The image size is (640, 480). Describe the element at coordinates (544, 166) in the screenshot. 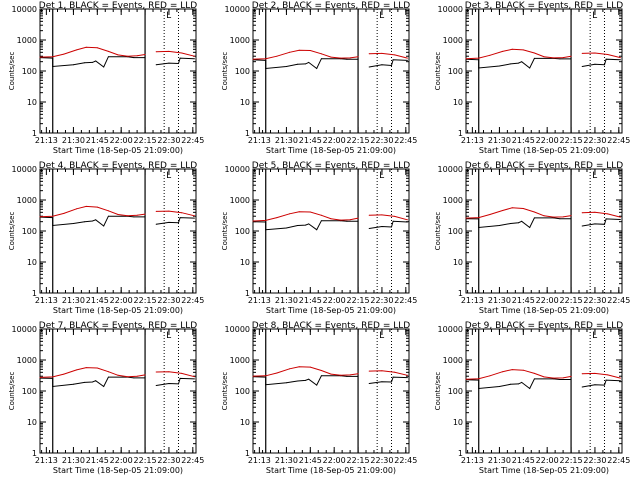

I see `chart-title: Det 6, BLACK = Events, RED = LLD` at that location.